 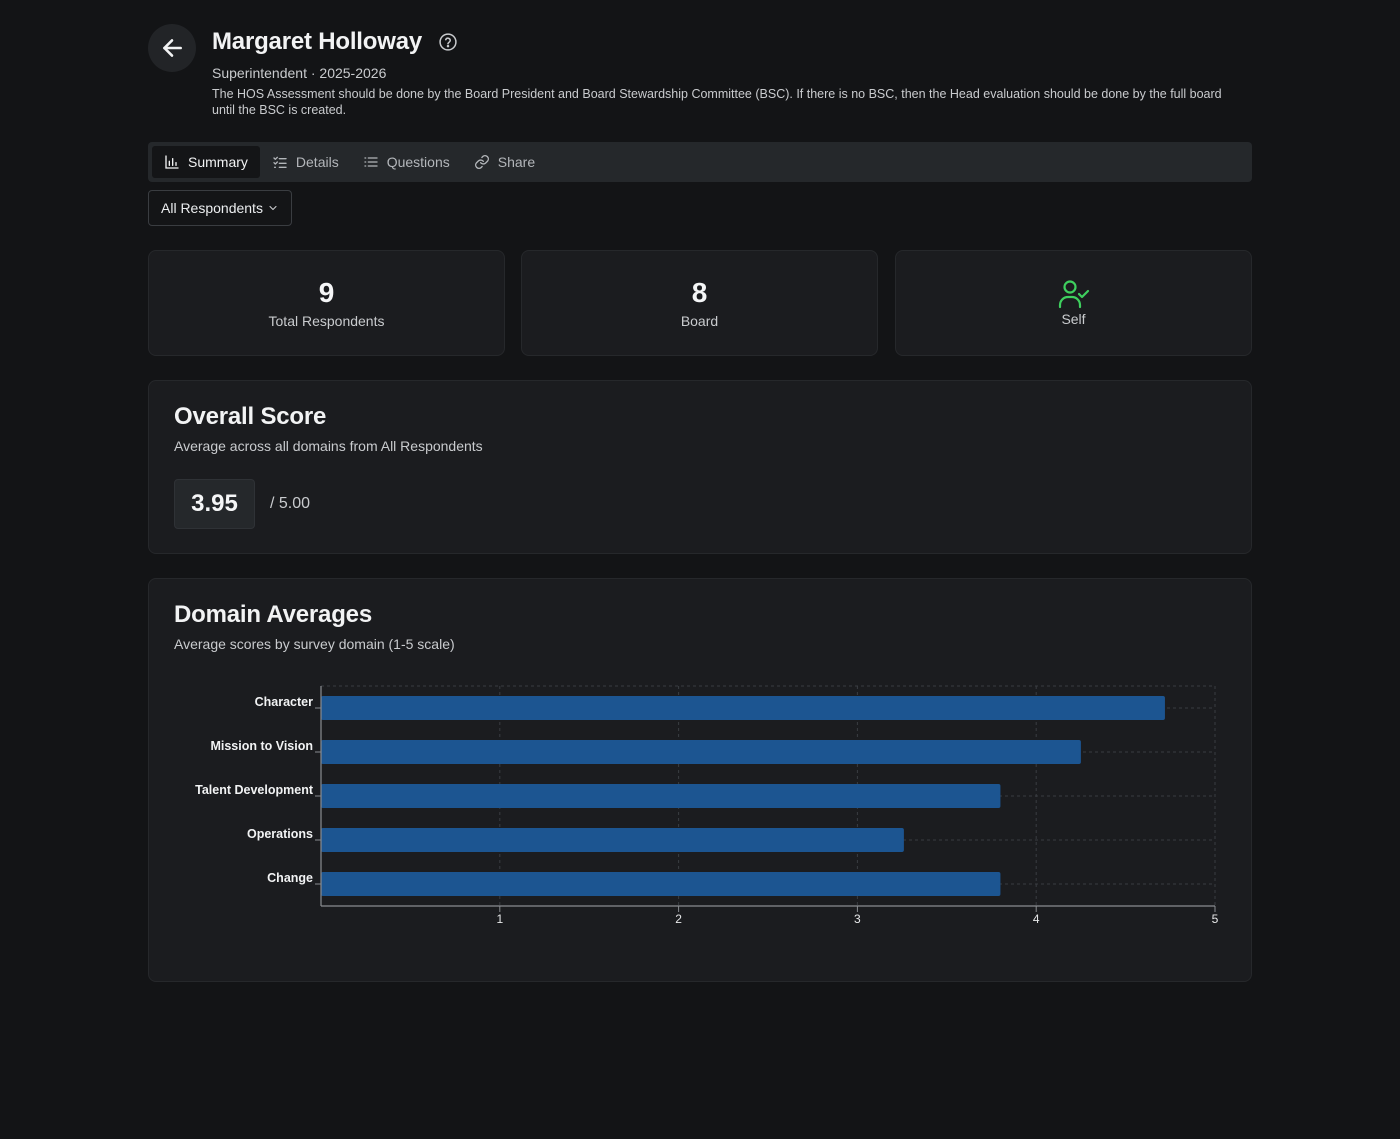 I want to click on y-axis-tick-label: Character, so click(x=284, y=702).